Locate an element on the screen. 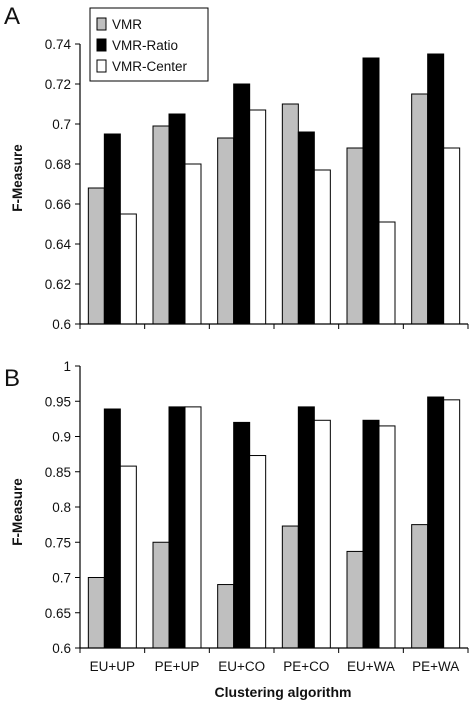  chart-a-legend: VMR VMR-Ratio VMR-Center is located at coordinates (149, 44).